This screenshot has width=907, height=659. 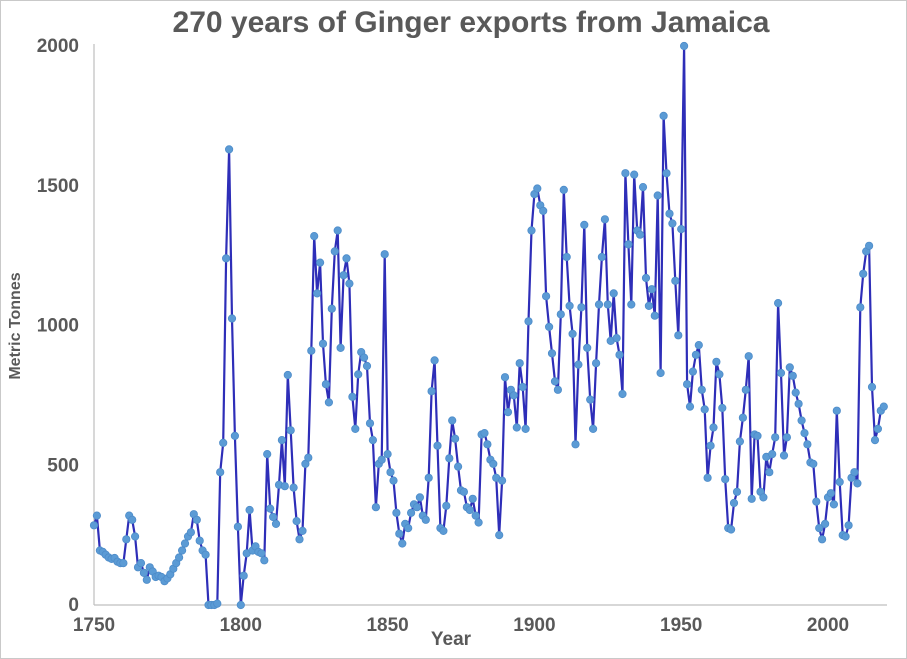 What do you see at coordinates (593, 428) in the screenshot?
I see `data-point-1920` at bounding box center [593, 428].